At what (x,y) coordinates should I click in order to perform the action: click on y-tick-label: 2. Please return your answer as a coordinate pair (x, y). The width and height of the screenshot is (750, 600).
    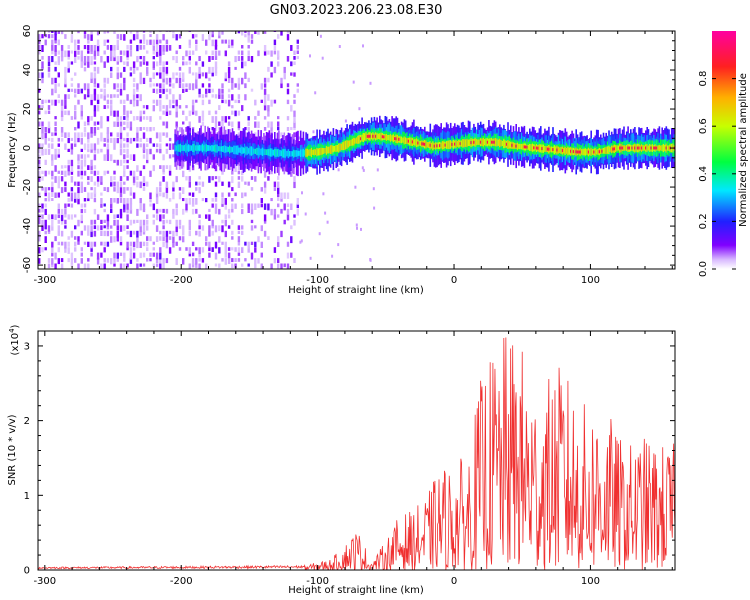
    Looking at the image, I should click on (27, 421).